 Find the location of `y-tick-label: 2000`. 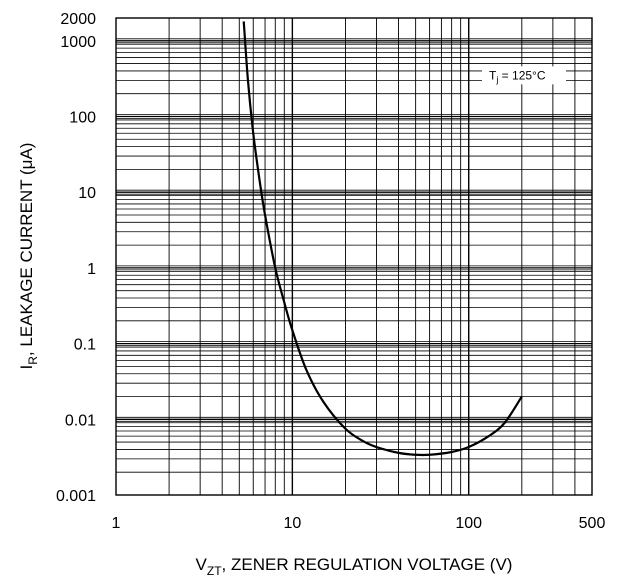

y-tick-label: 2000 is located at coordinates (78, 19).